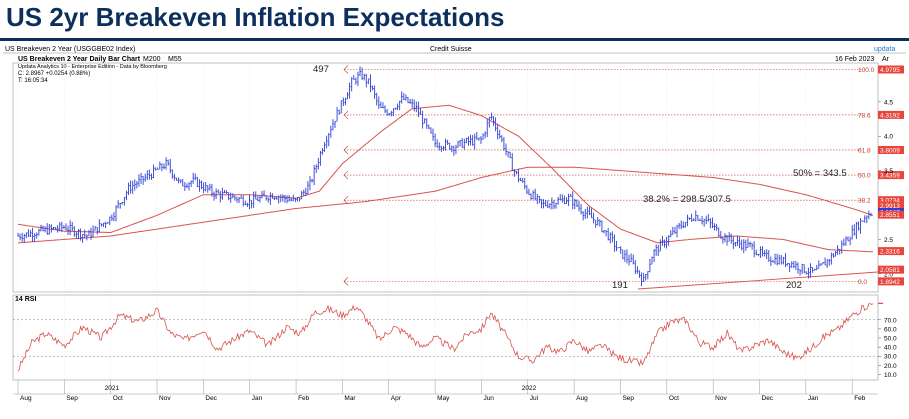 Image resolution: width=909 pixels, height=419 pixels. What do you see at coordinates (888, 274) in the screenshot?
I see `price-tick-label: 2.0` at bounding box center [888, 274].